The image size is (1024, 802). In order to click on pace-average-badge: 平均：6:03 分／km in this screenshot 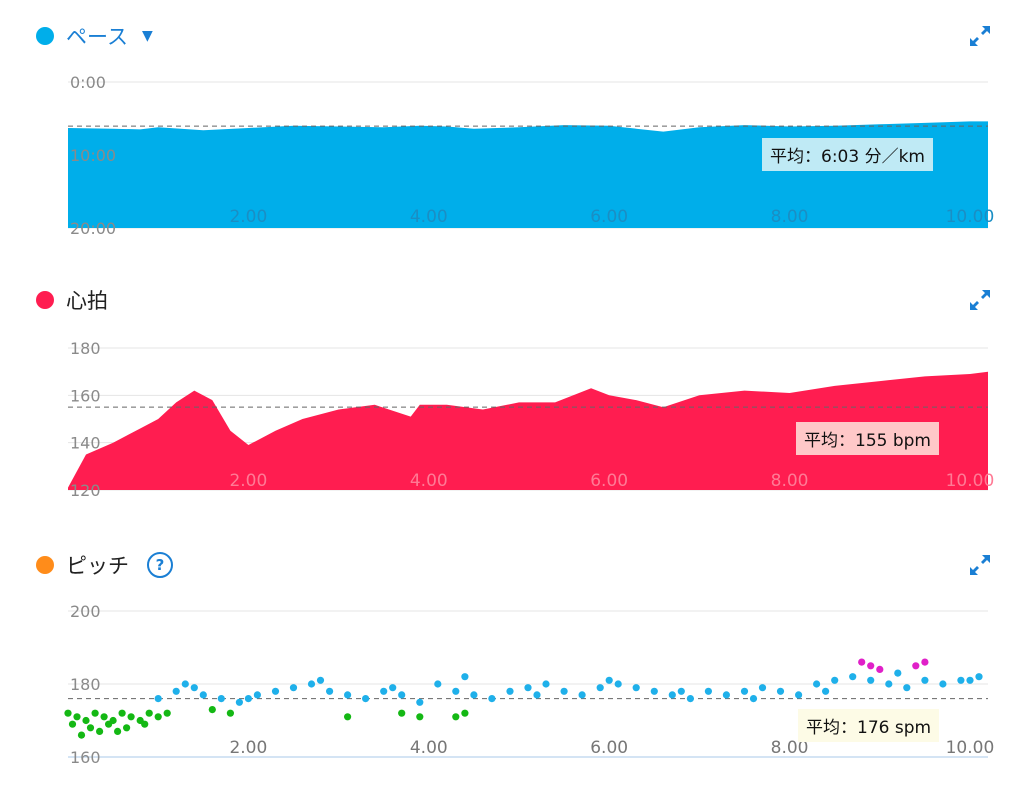, I will do `click(847, 154)`.